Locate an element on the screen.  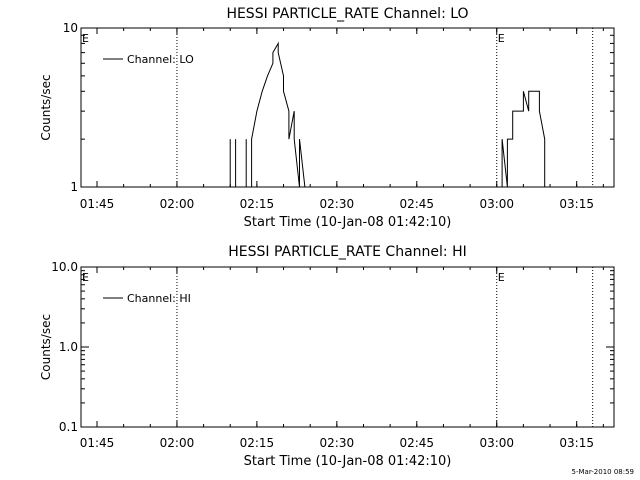
y-tick-label: 1 is located at coordinates (74, 187).